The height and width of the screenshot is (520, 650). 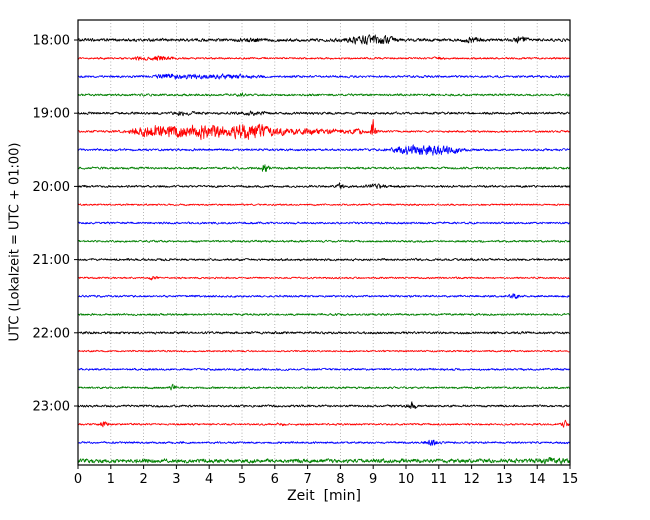 I want to click on y-tick-label: 19:00, so click(x=51, y=114).